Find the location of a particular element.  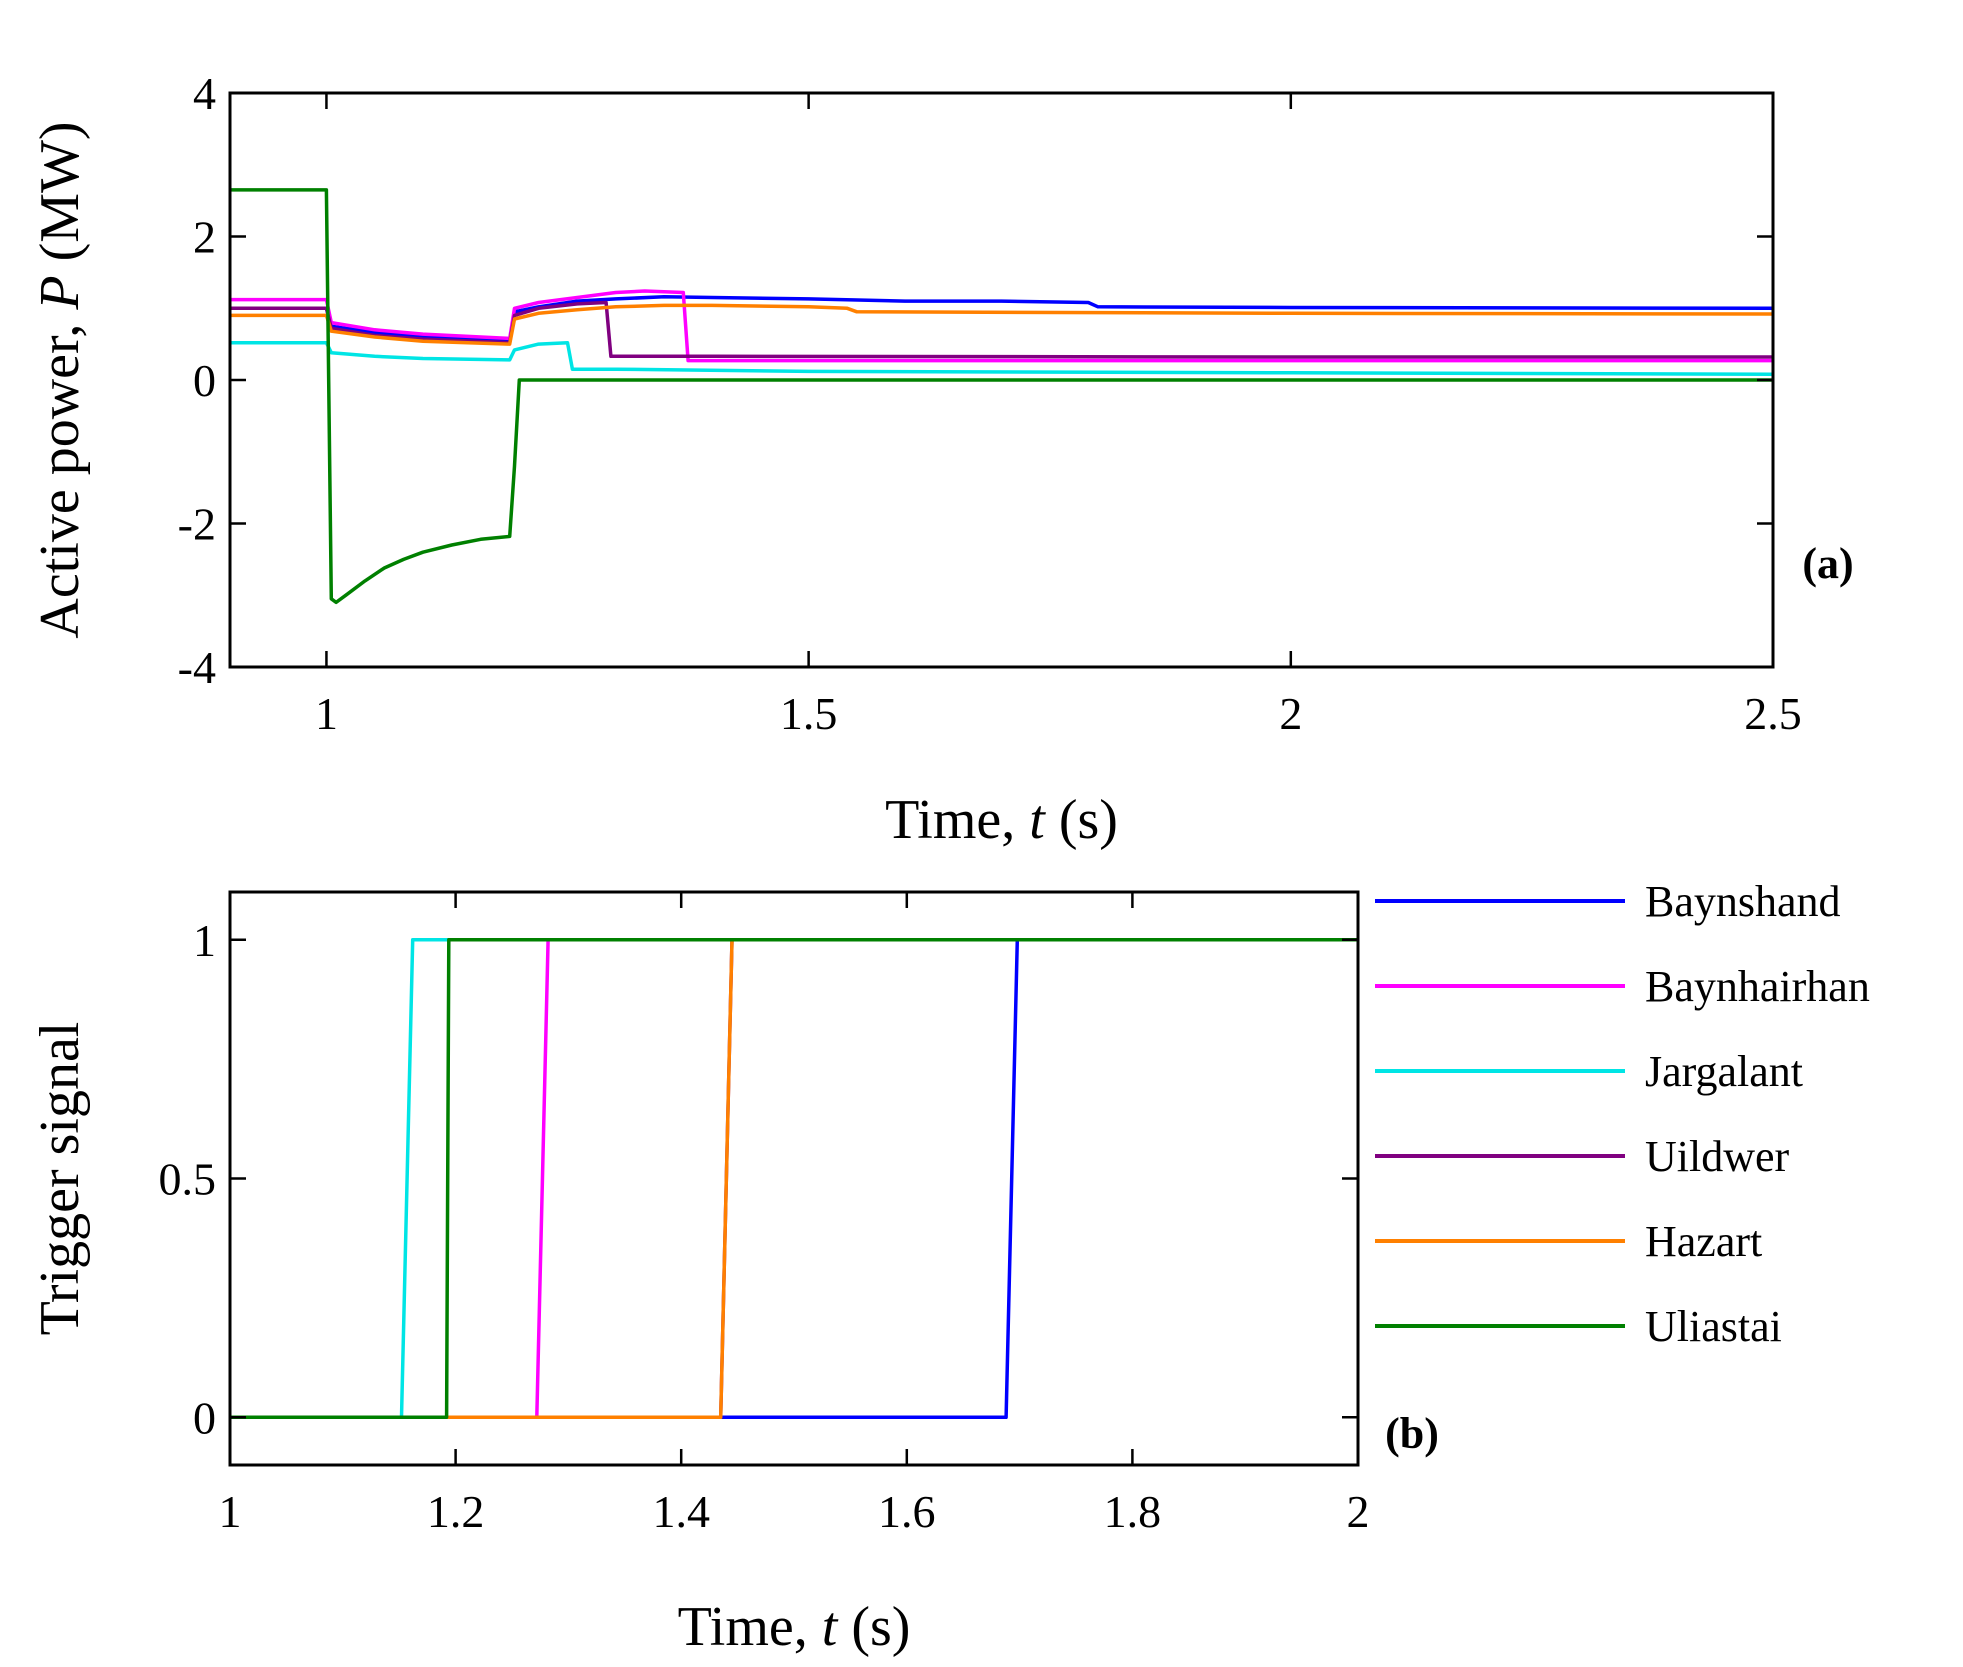

a-panel-label: (a) is located at coordinates (1827, 563).